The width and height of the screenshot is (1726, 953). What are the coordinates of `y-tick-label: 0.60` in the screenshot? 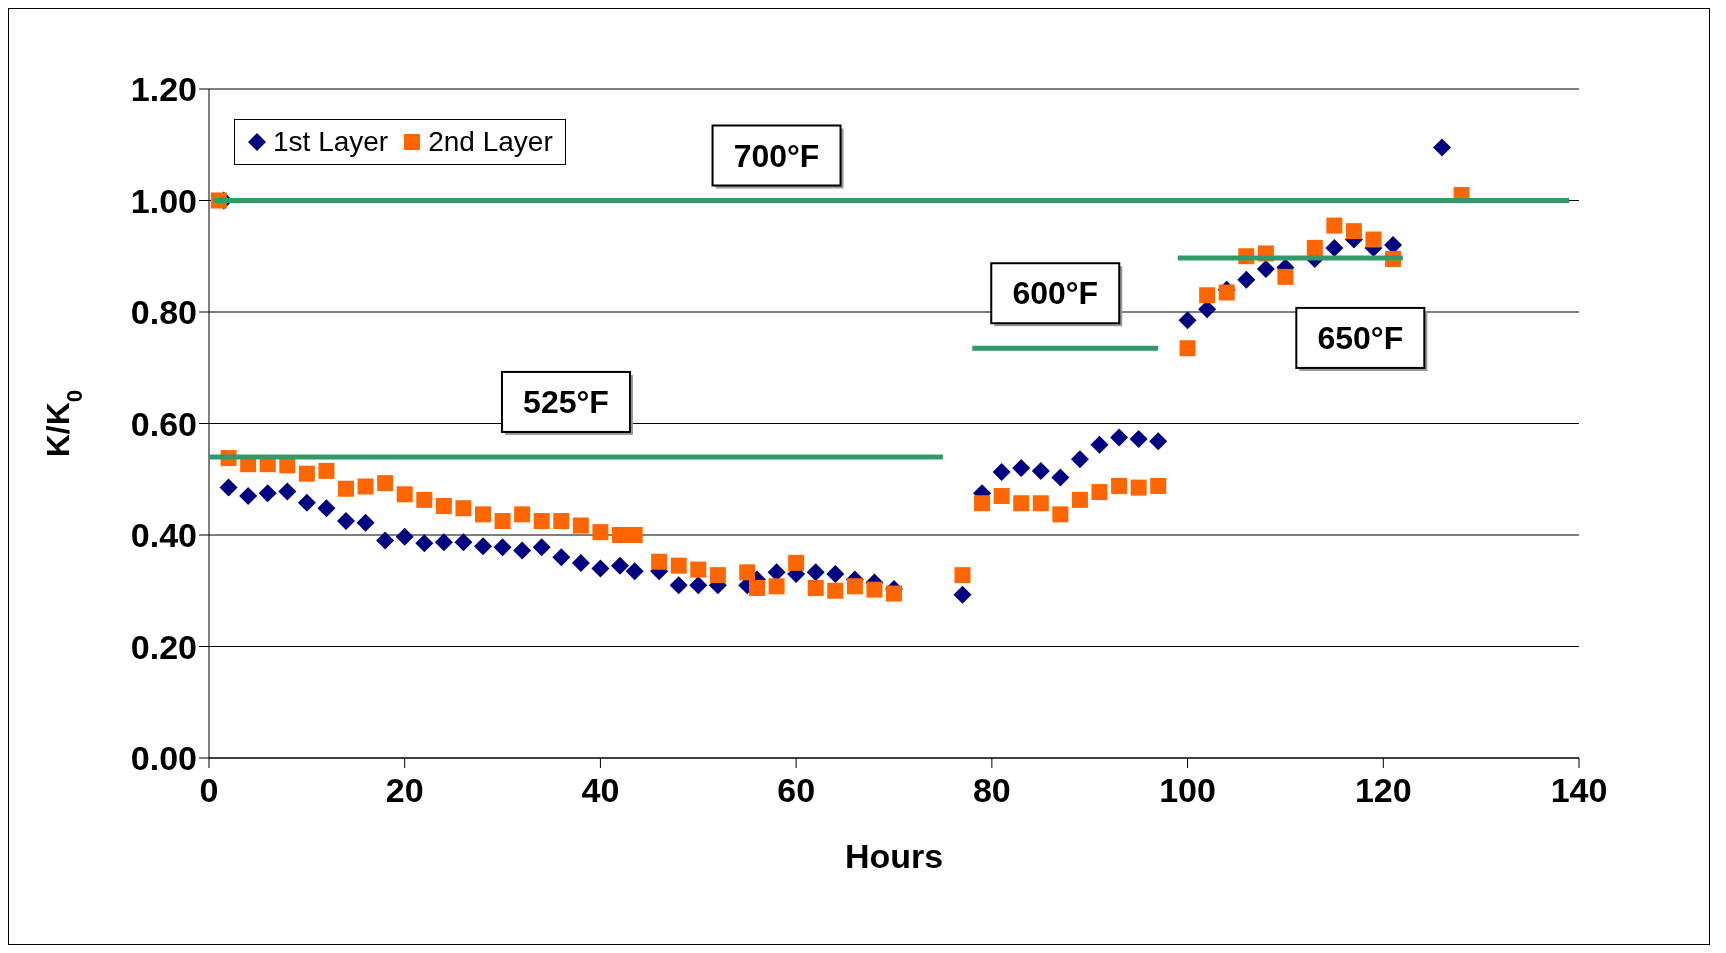 It's located at (163, 423).